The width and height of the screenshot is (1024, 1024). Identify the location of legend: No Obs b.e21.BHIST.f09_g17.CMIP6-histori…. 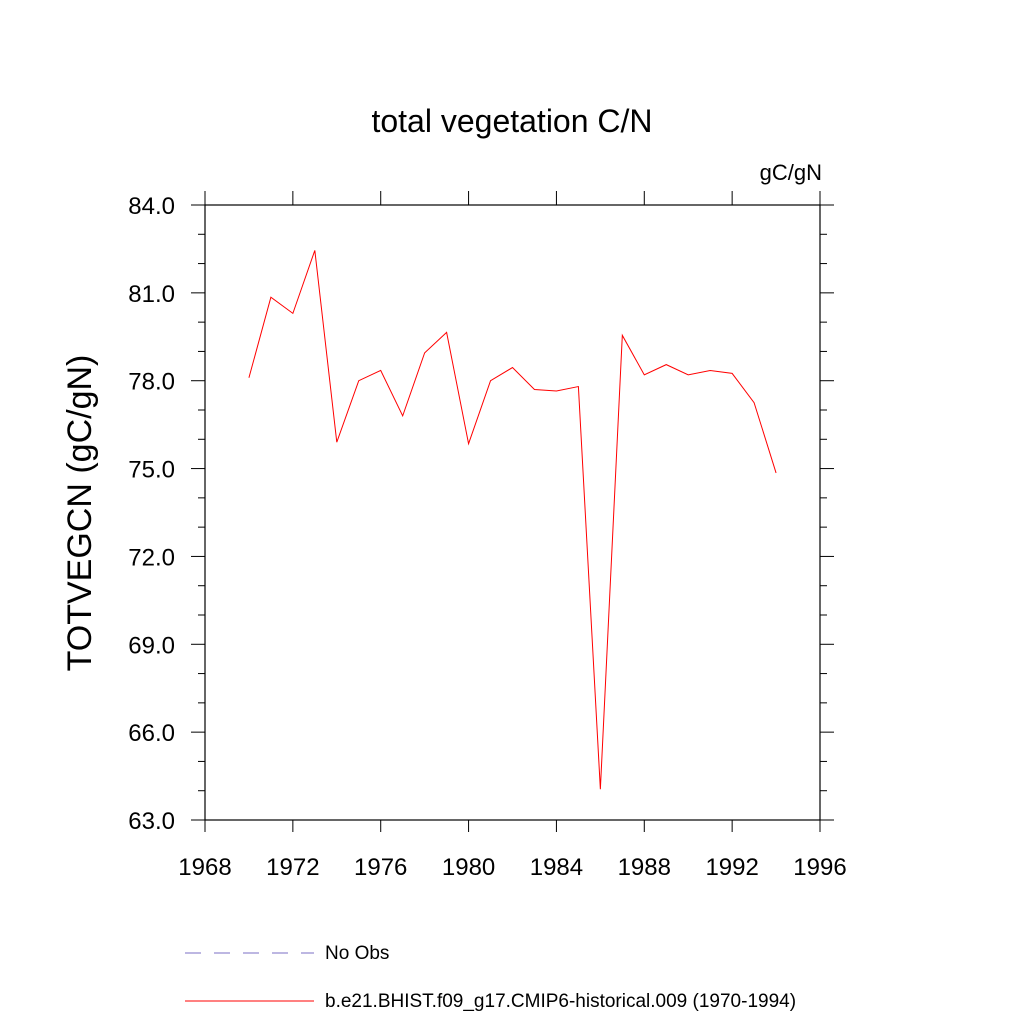
(490, 977).